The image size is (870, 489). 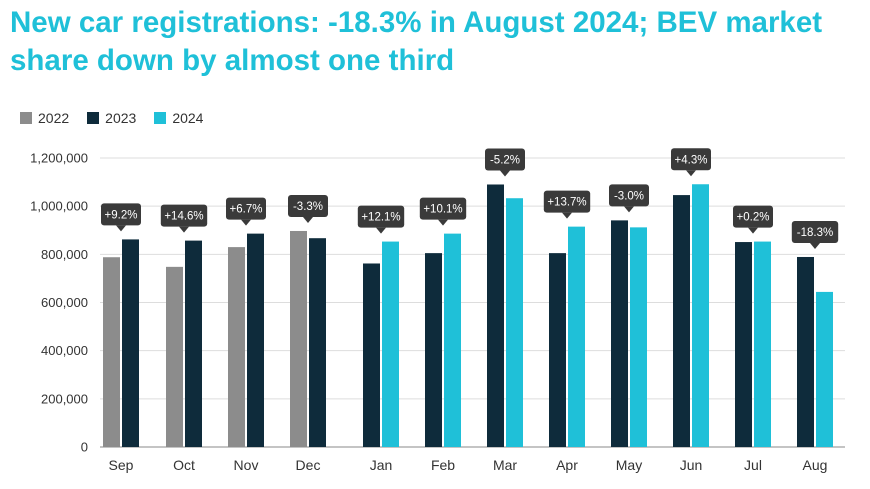 What do you see at coordinates (514, 322) in the screenshot?
I see `bar-mar-2024` at bounding box center [514, 322].